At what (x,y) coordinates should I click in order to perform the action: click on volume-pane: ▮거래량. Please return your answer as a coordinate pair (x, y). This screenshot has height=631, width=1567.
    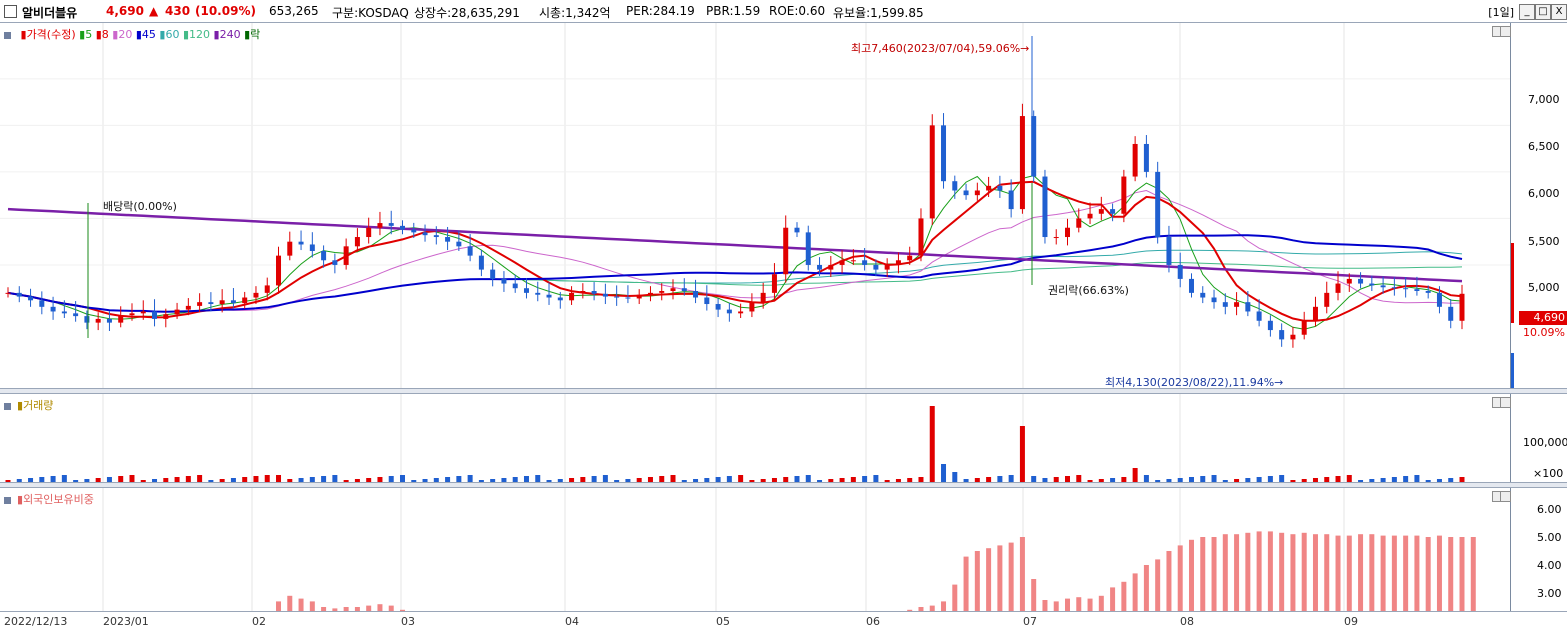
    Looking at the image, I should click on (755, 438).